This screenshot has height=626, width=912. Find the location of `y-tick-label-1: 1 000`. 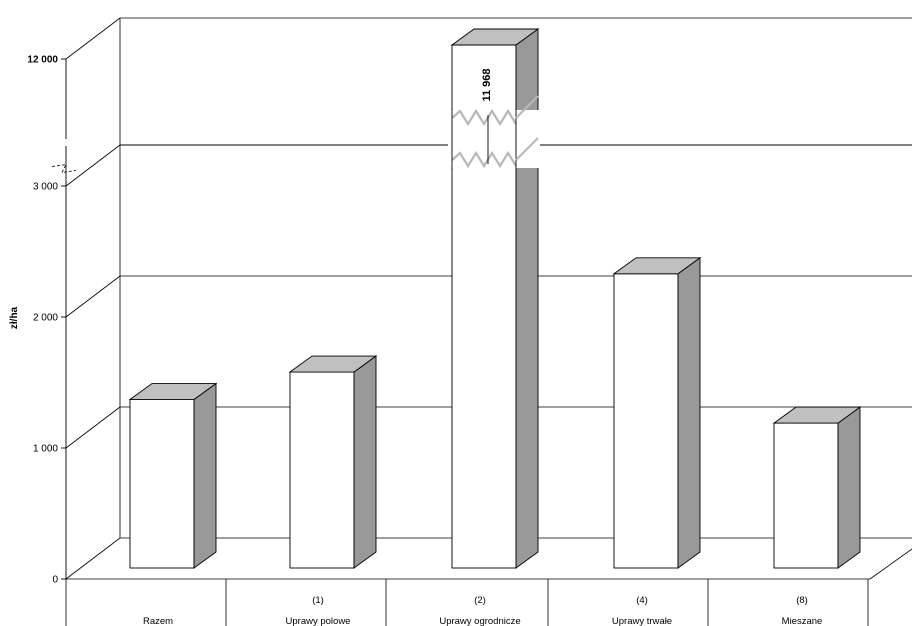

y-tick-label-1: 1 000 is located at coordinates (45, 449).